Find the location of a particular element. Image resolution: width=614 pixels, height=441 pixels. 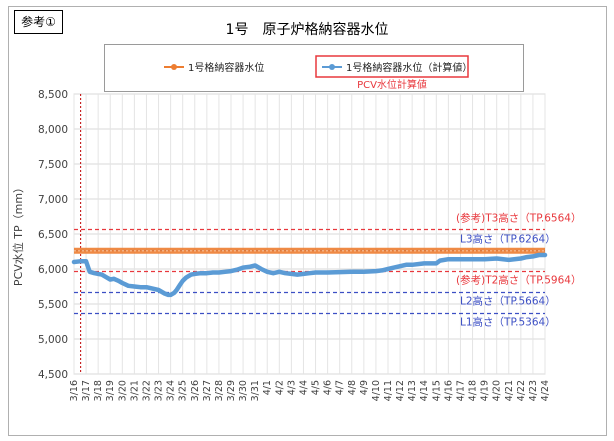

reference-line-label: L1高さ（TP.5364） is located at coordinates (508, 322).